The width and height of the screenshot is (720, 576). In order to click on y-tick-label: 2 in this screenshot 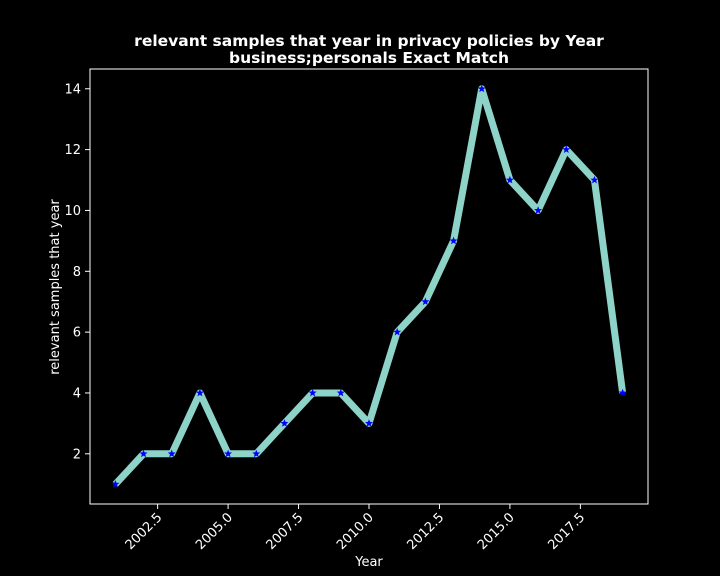, I will do `click(77, 454)`.